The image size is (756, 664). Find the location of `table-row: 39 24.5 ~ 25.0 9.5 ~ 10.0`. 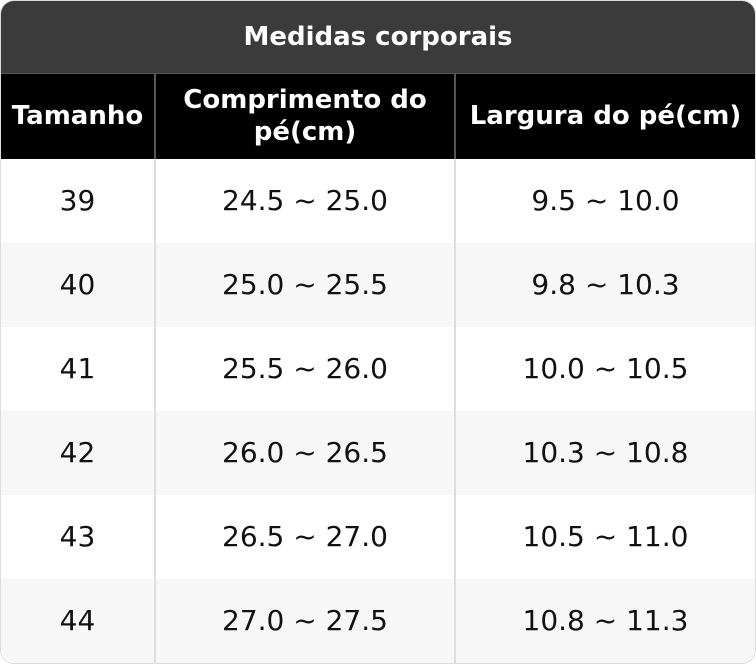

table-row: 39 24.5 ~ 25.0 9.5 ~ 10.0 is located at coordinates (378, 201).